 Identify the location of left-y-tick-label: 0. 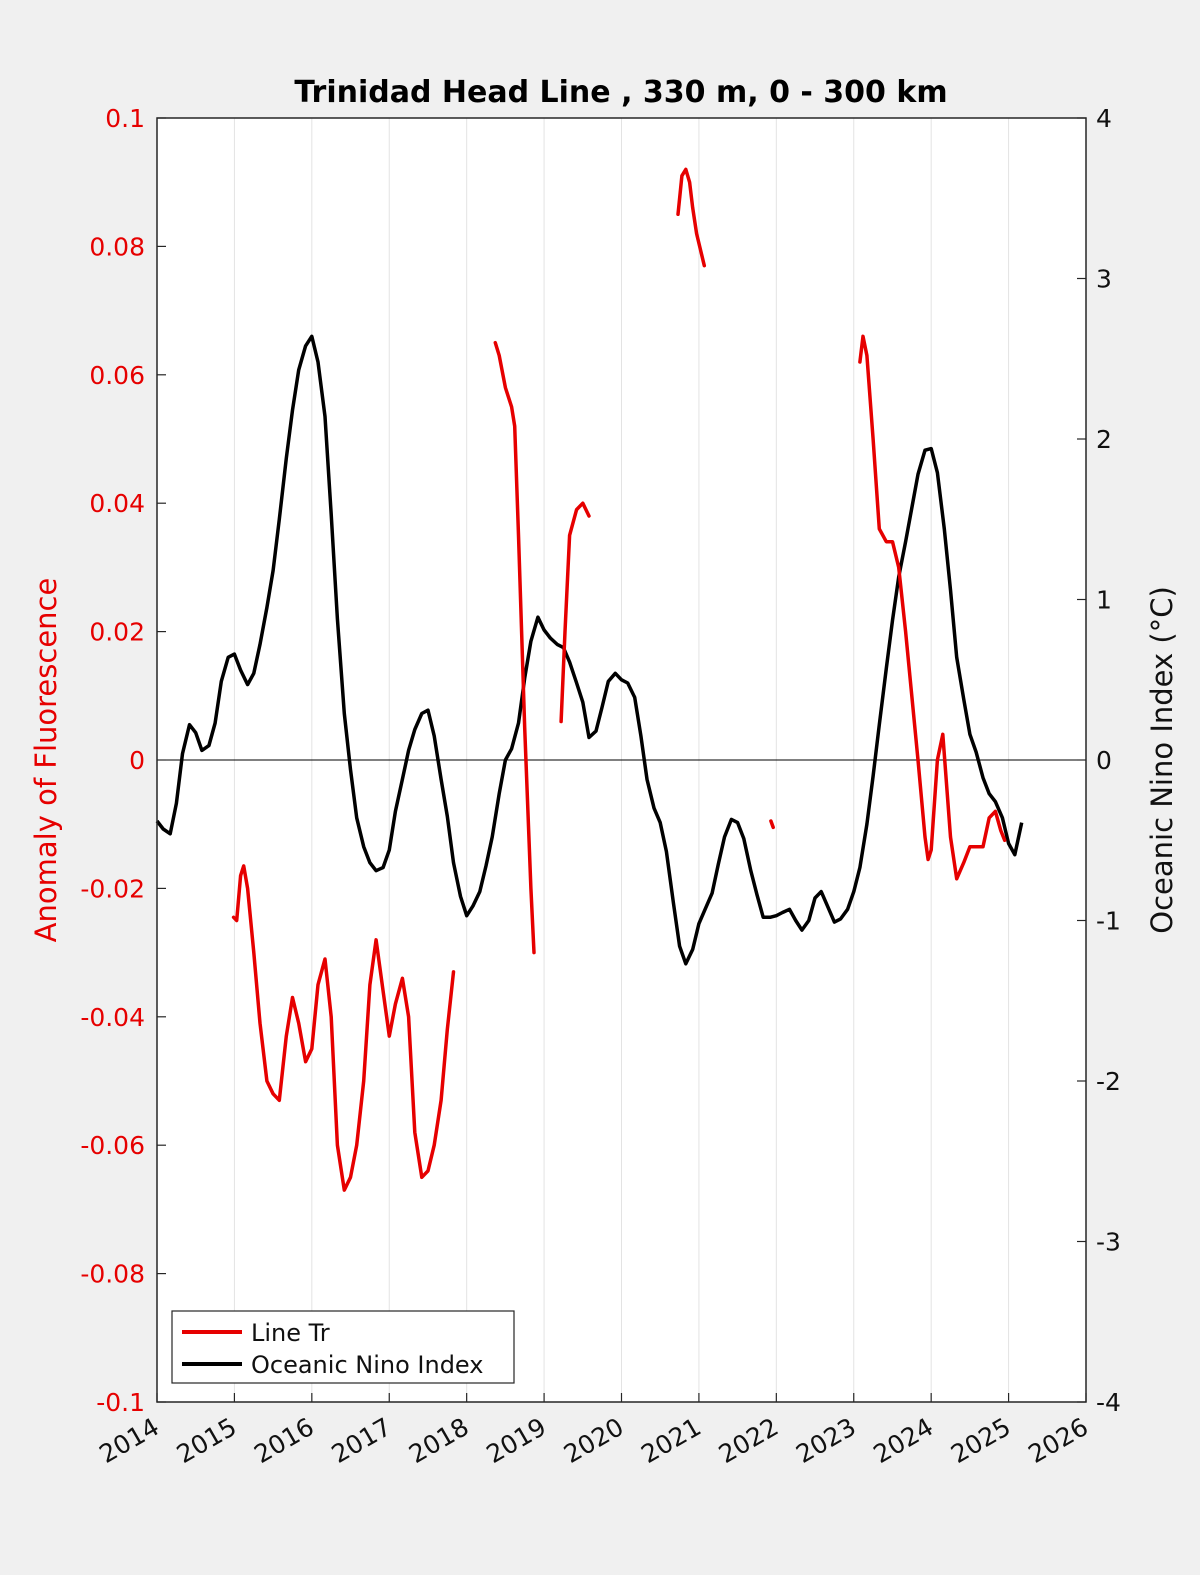
(137, 760).